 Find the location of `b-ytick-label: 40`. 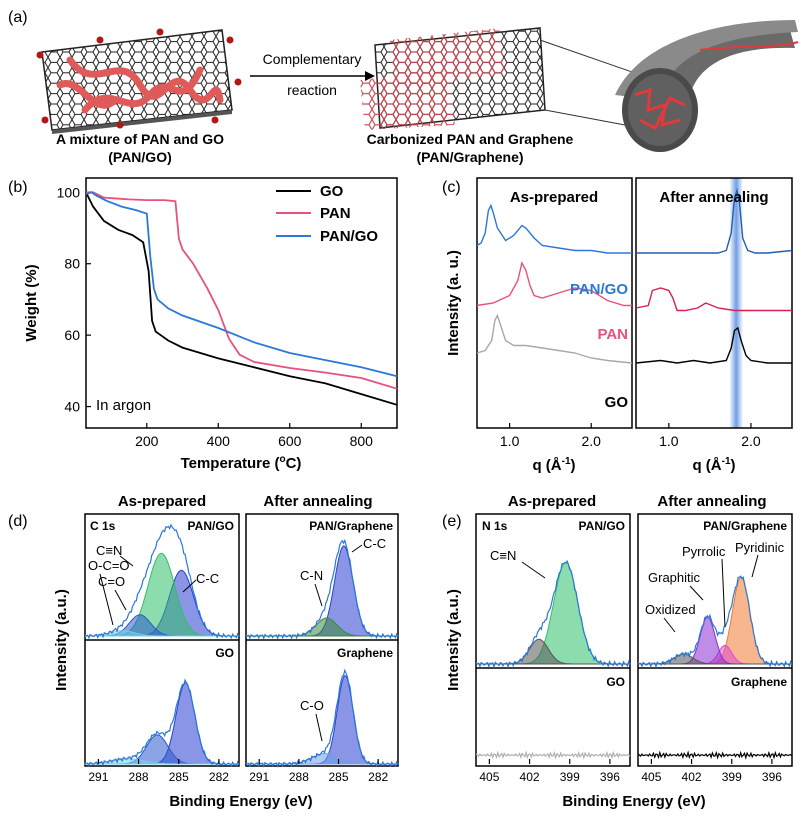

b-ytick-label: 40 is located at coordinates (72, 407).